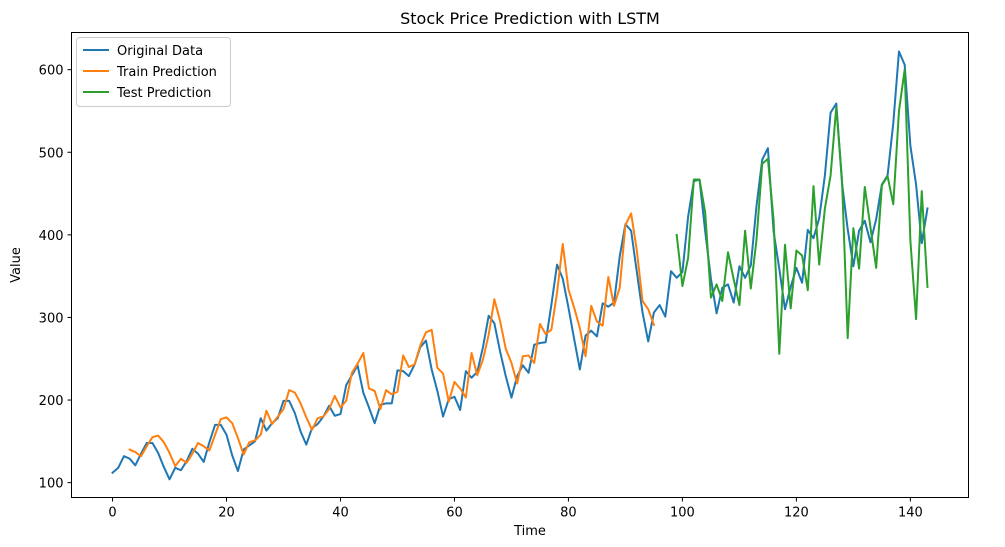  What do you see at coordinates (51, 71) in the screenshot?
I see `y-tick-label: 600` at bounding box center [51, 71].